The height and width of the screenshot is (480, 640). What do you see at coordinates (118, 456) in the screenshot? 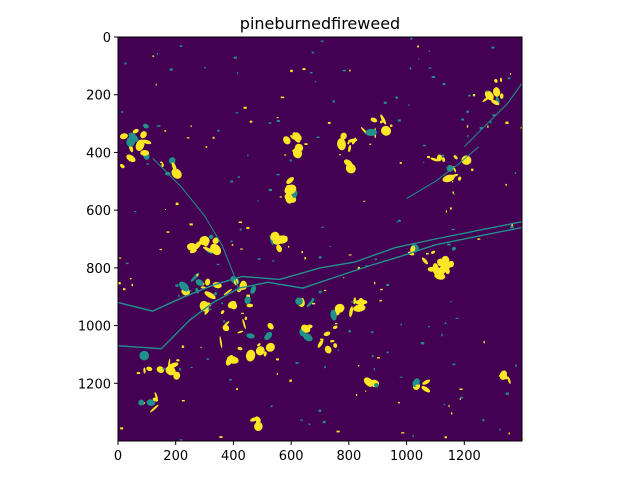
I see `x-tick-label: 0` at bounding box center [118, 456].